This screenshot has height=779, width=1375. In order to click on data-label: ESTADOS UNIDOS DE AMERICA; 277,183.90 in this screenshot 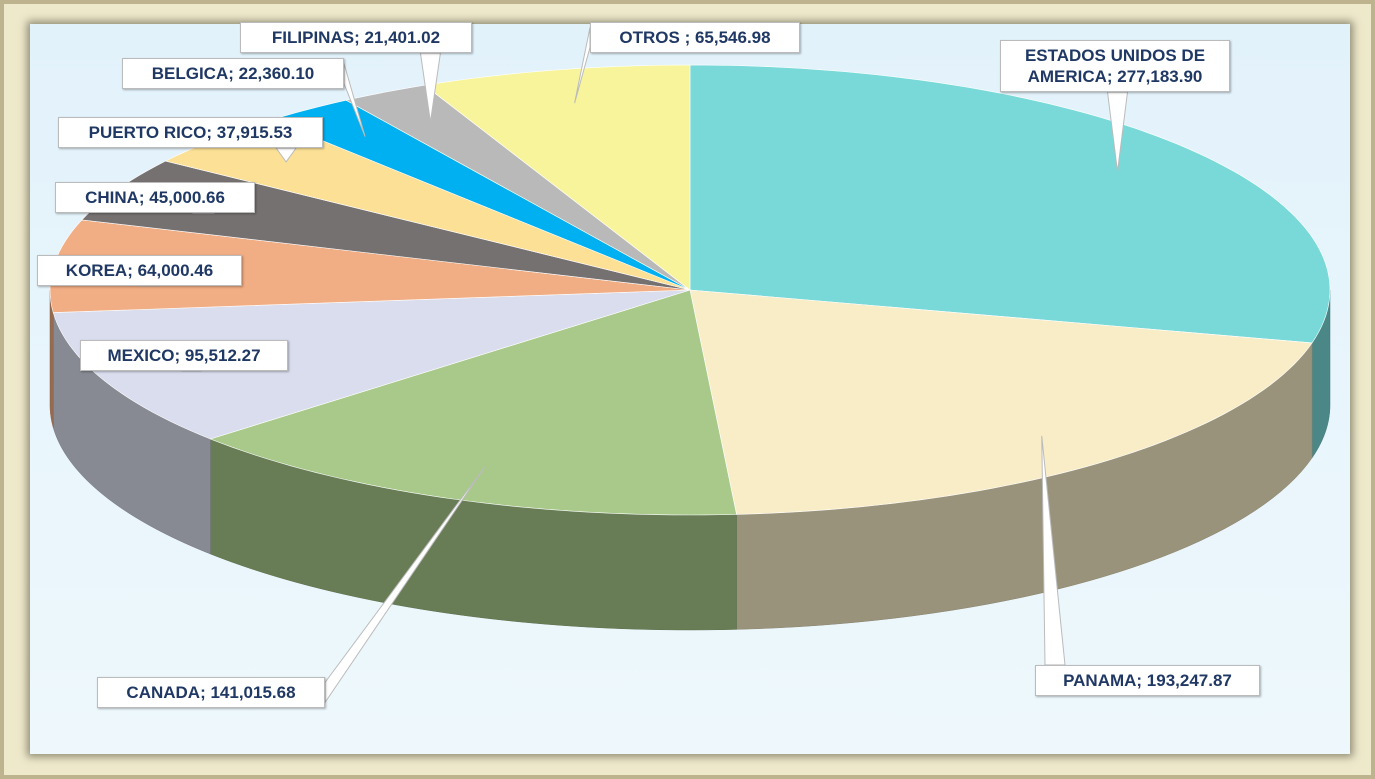, I will do `click(1115, 66)`.